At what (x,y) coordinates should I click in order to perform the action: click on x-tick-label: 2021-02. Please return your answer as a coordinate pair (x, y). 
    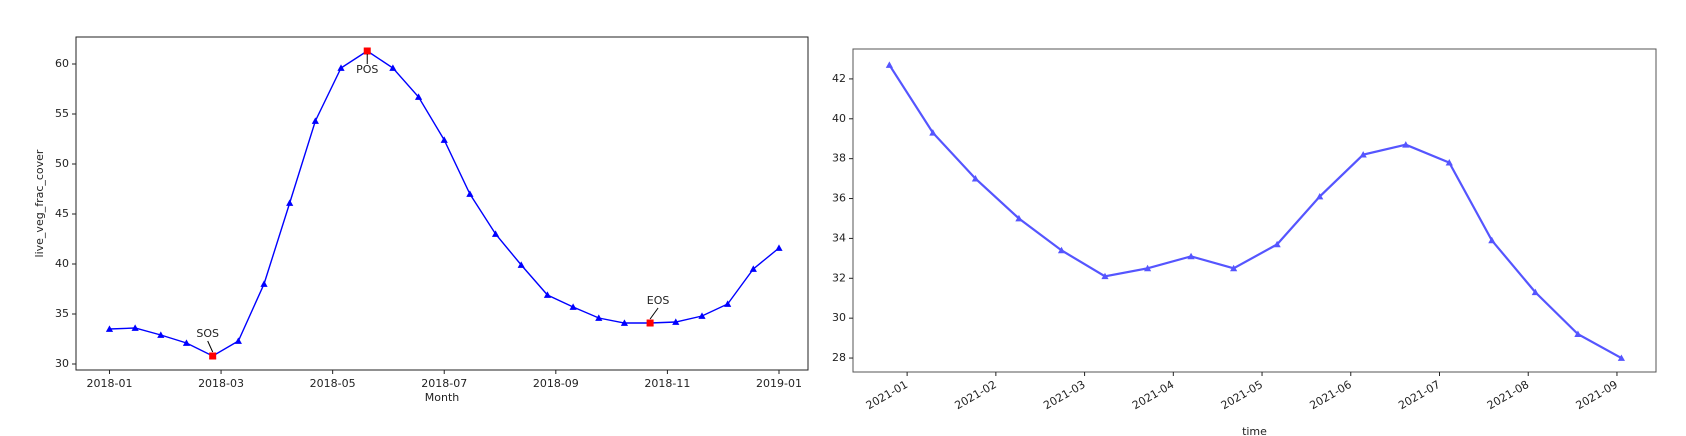
    Looking at the image, I should click on (976, 395).